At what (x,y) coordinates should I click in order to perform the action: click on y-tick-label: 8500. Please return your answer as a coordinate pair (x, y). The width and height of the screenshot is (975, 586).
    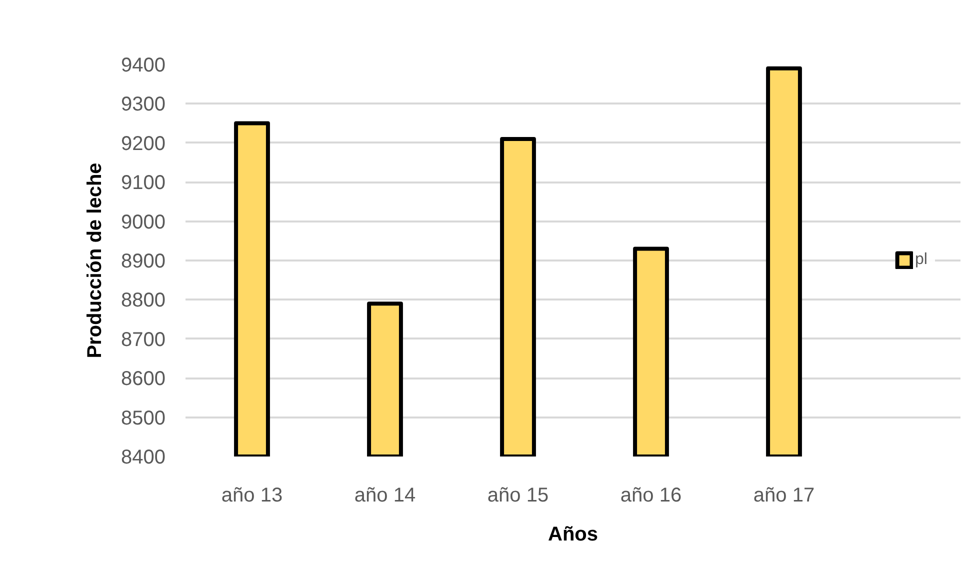
    Looking at the image, I should click on (143, 418).